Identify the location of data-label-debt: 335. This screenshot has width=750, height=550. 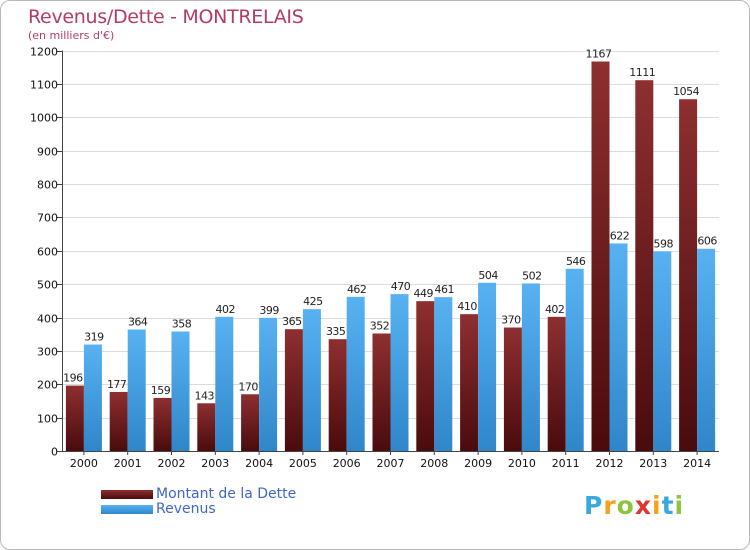
(336, 331).